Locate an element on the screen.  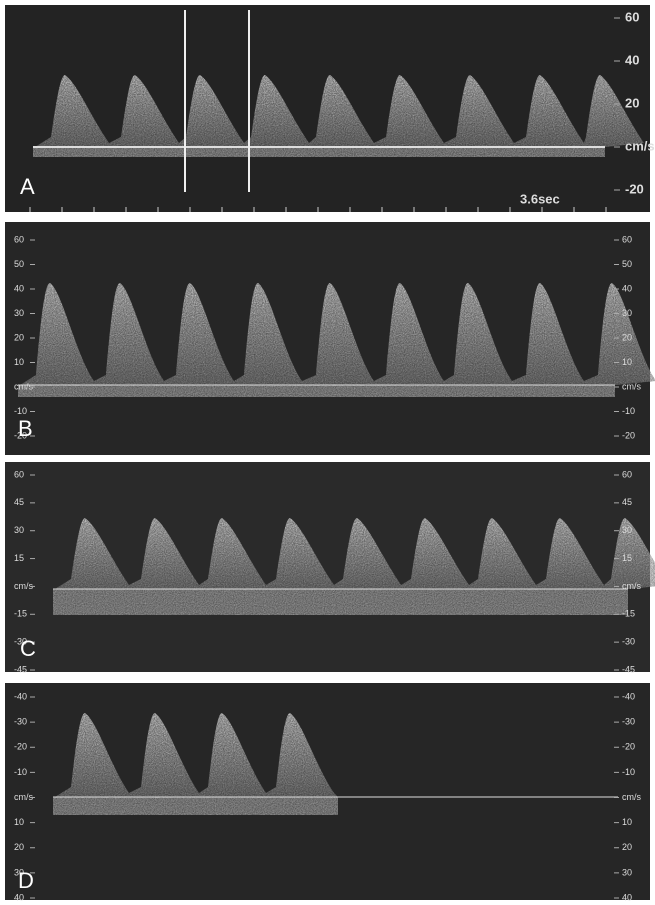
panel-label: D is located at coordinates (26, 880).